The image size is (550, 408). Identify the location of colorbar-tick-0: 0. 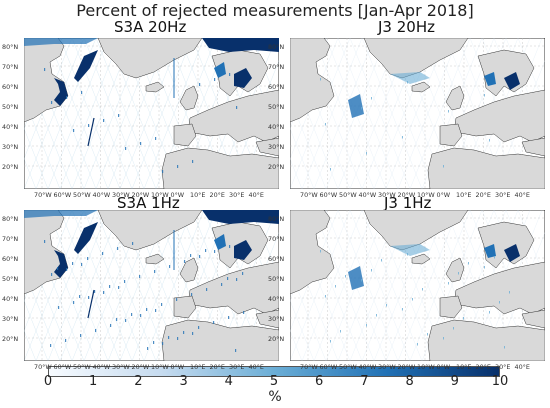
(48, 381).